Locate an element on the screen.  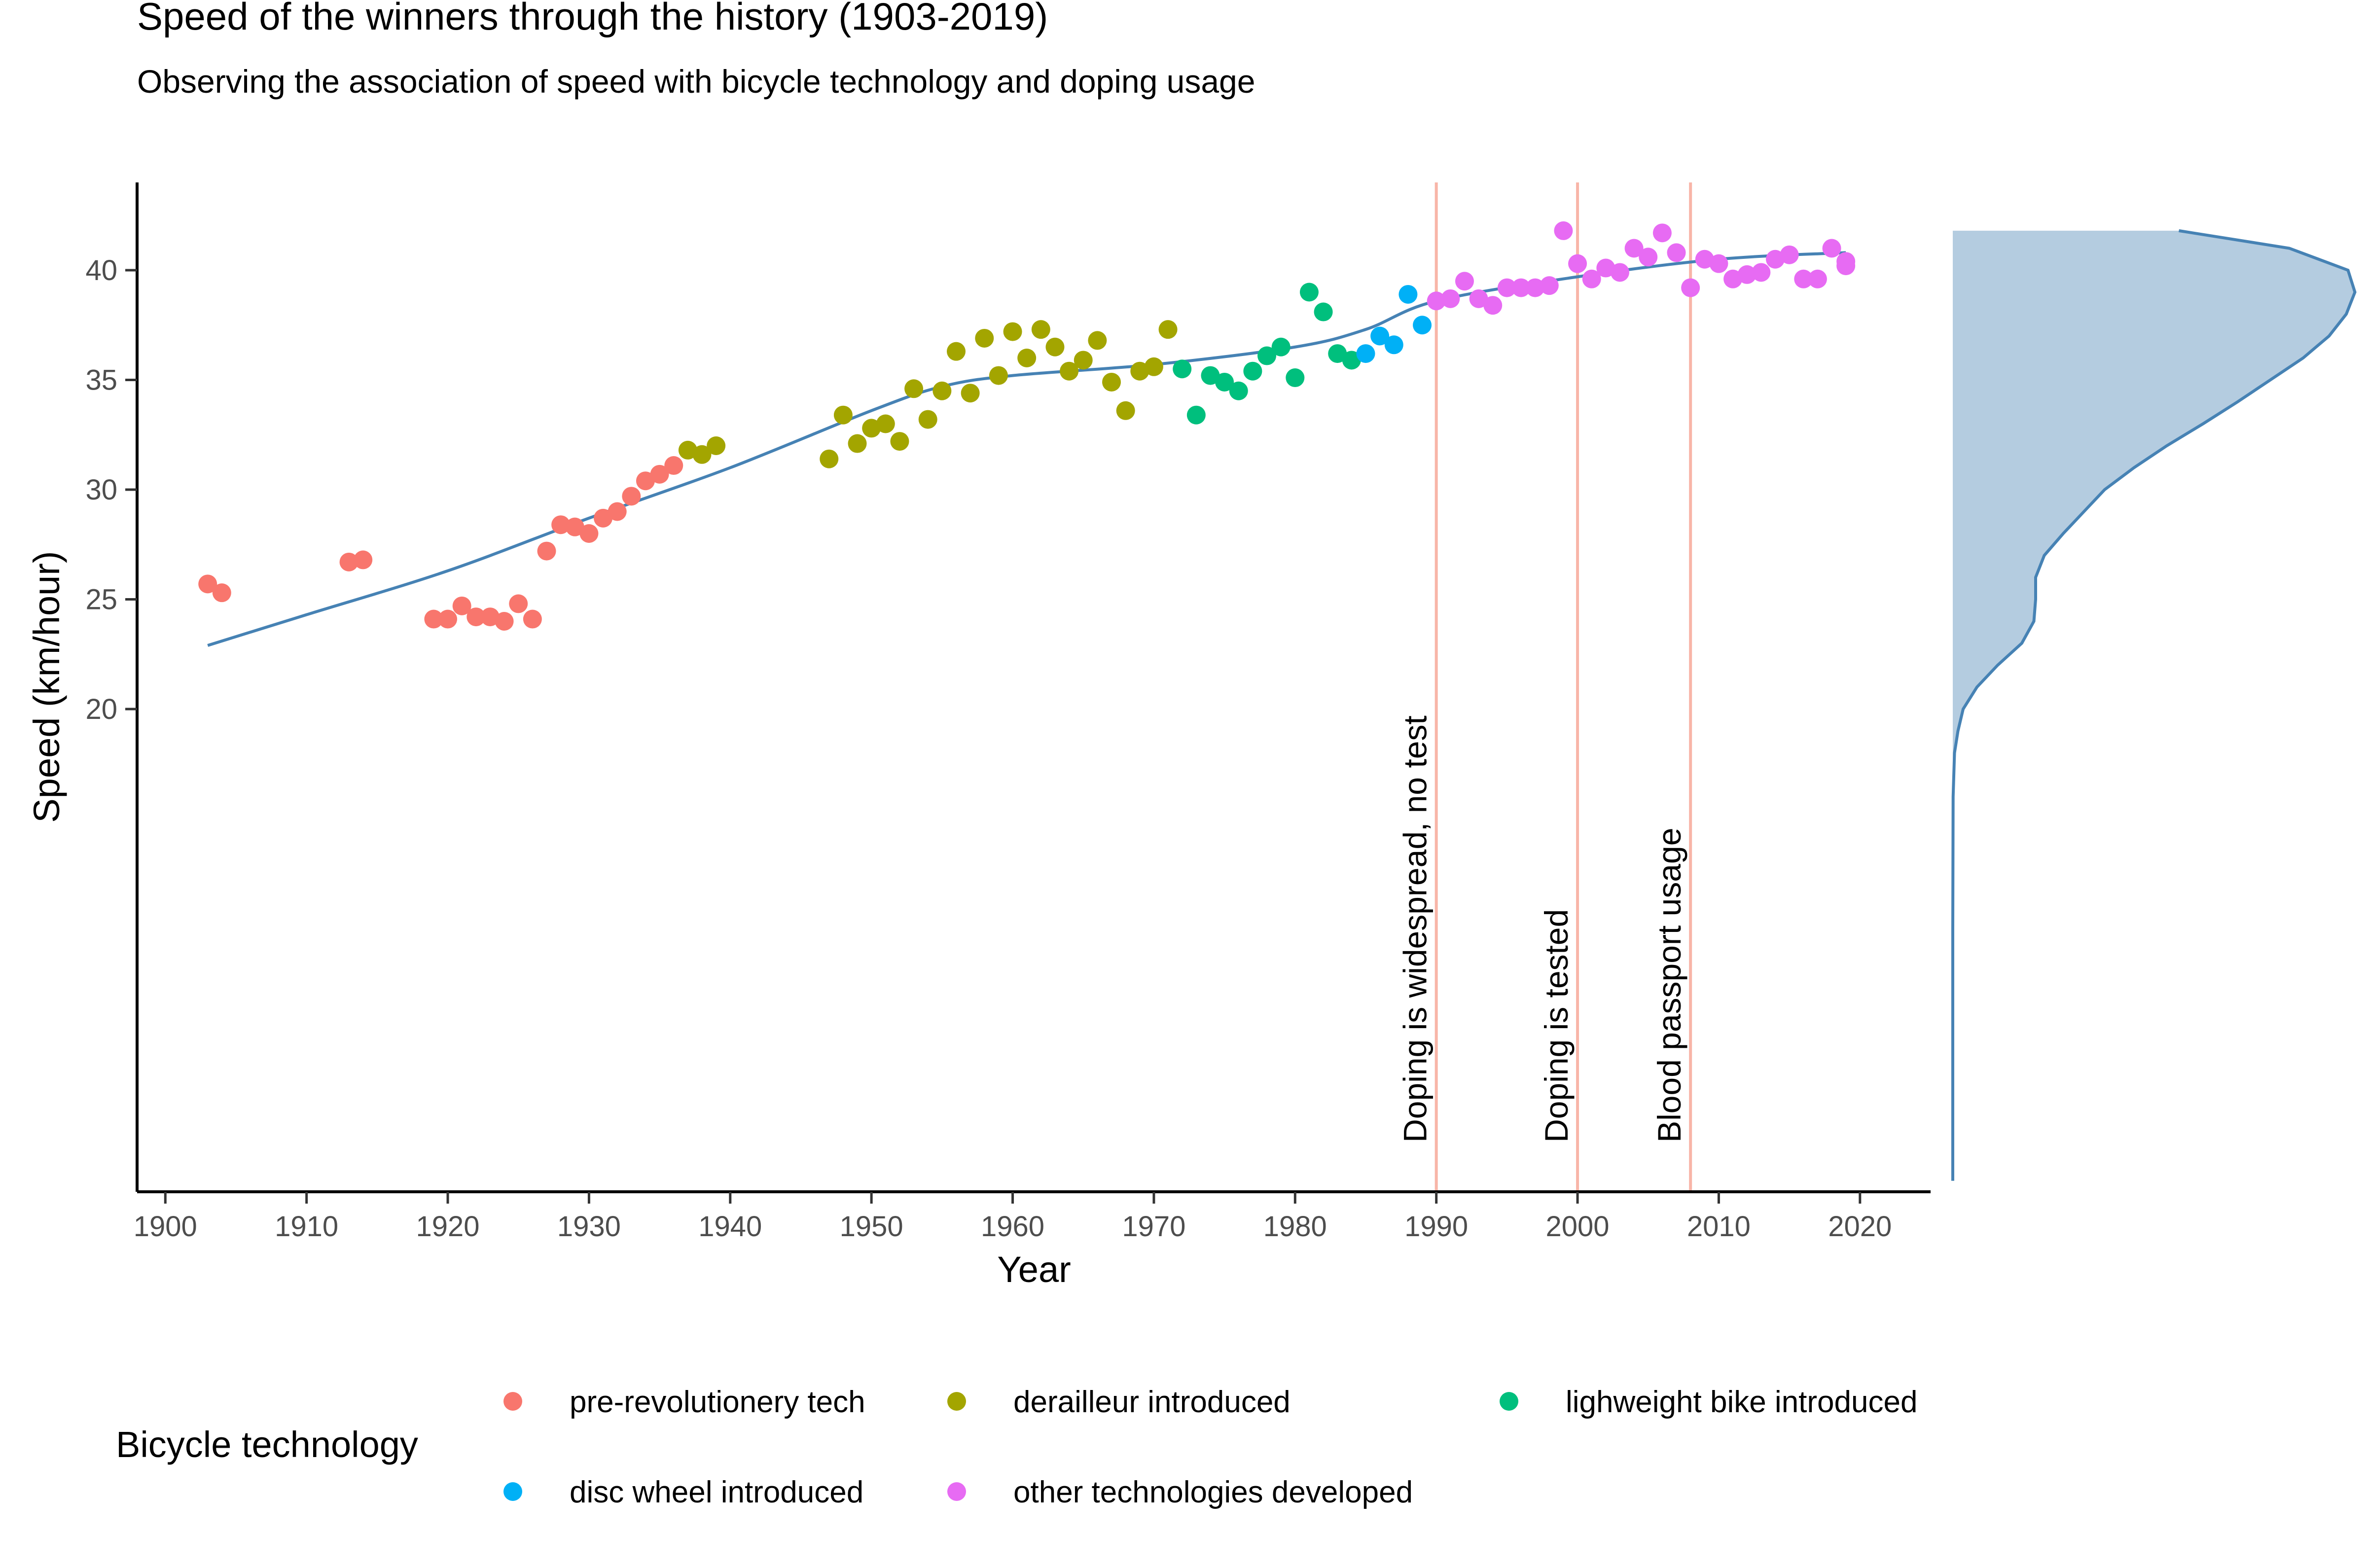
point-other-2007 is located at coordinates (1676, 252).